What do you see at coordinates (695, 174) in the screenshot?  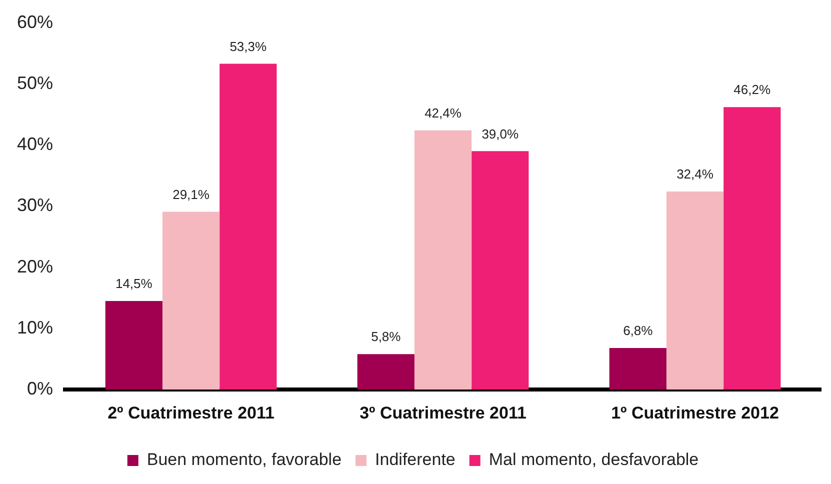 I see `data-label: 32,4%` at bounding box center [695, 174].